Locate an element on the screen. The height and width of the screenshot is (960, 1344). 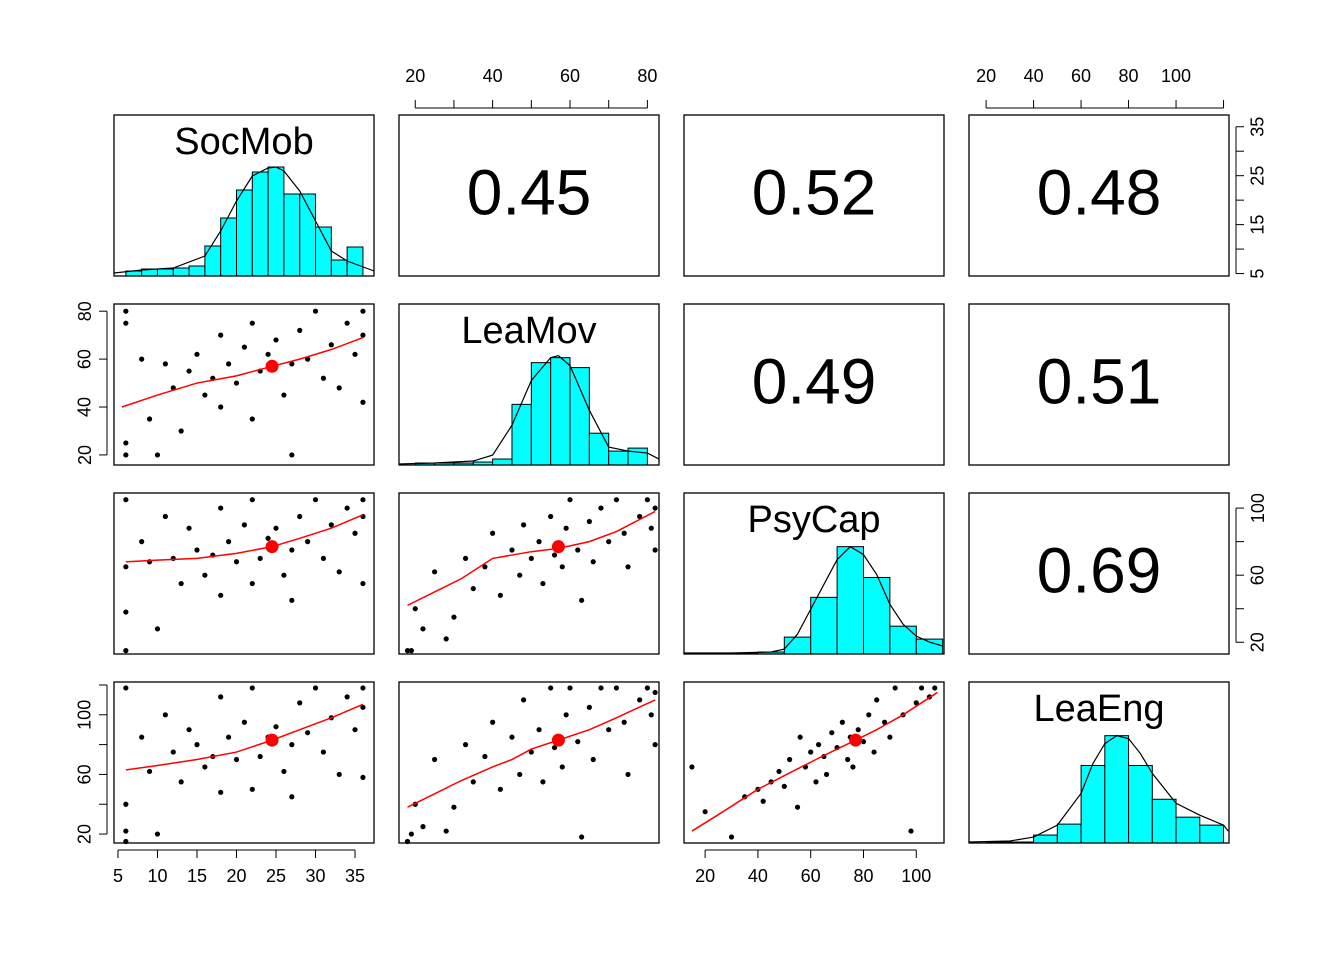
y-tick-label: 35 is located at coordinates (1258, 127).